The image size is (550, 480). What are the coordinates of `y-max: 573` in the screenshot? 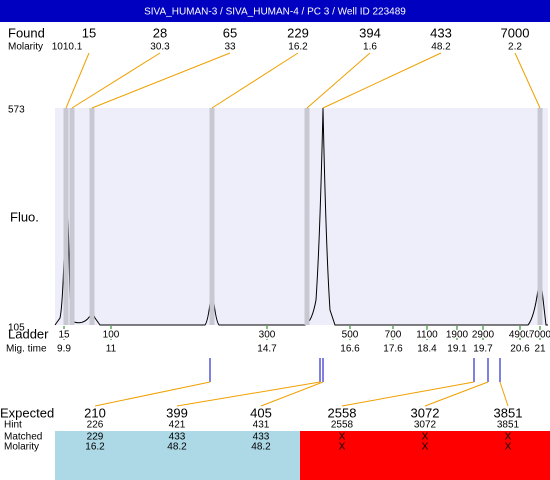 It's located at (16, 110).